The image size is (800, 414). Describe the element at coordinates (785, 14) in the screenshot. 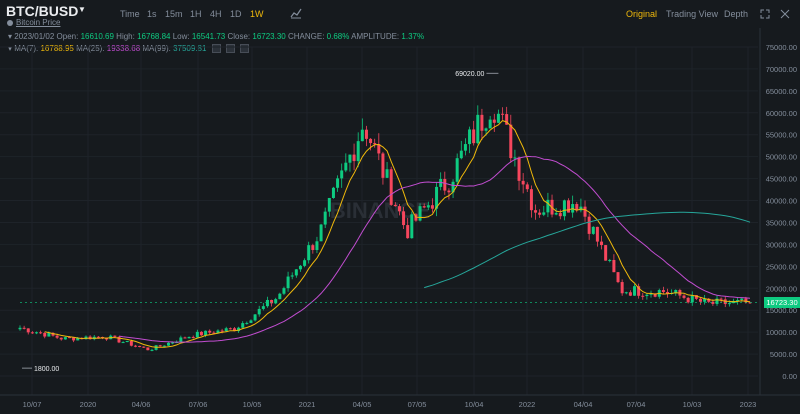

I see `collapse-icon` at that location.